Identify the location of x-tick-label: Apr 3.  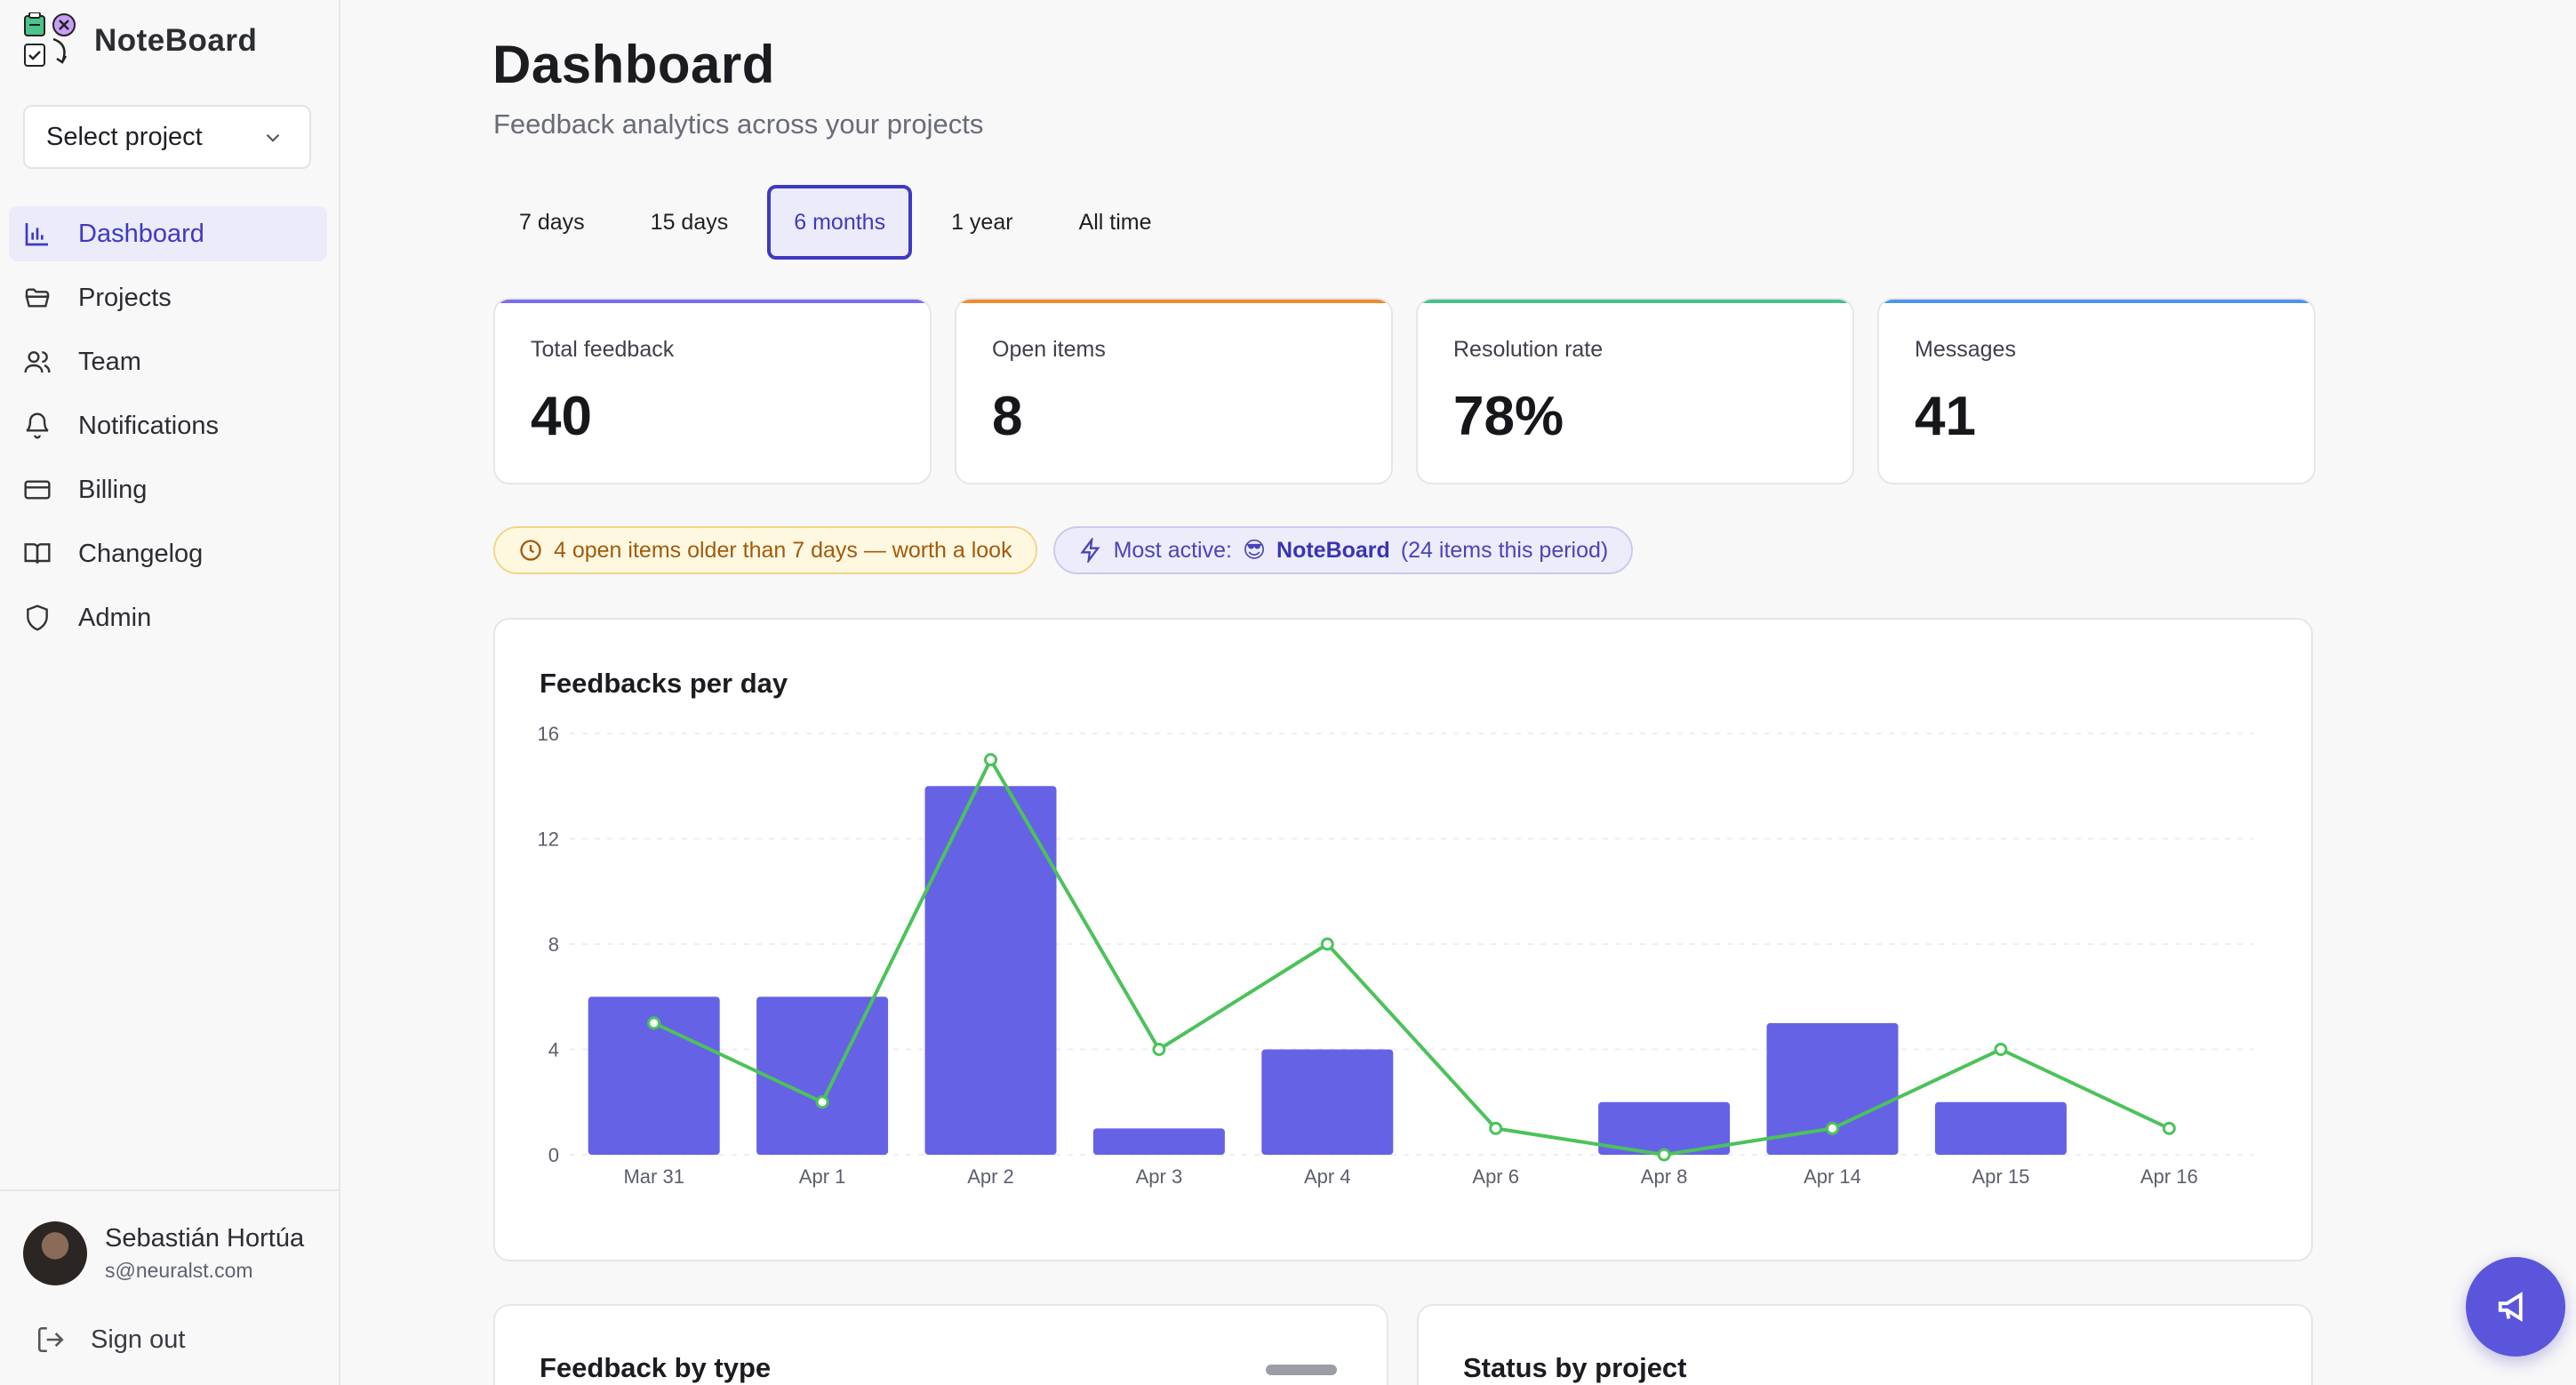
(1159, 1176).